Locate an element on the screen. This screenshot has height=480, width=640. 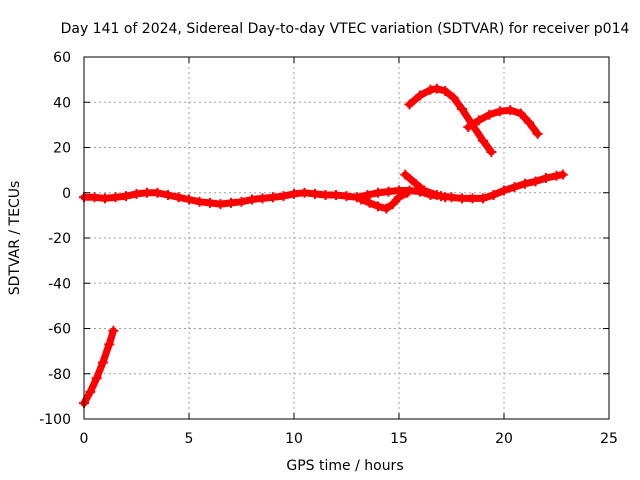
x-tick-label: 5 is located at coordinates (189, 439).